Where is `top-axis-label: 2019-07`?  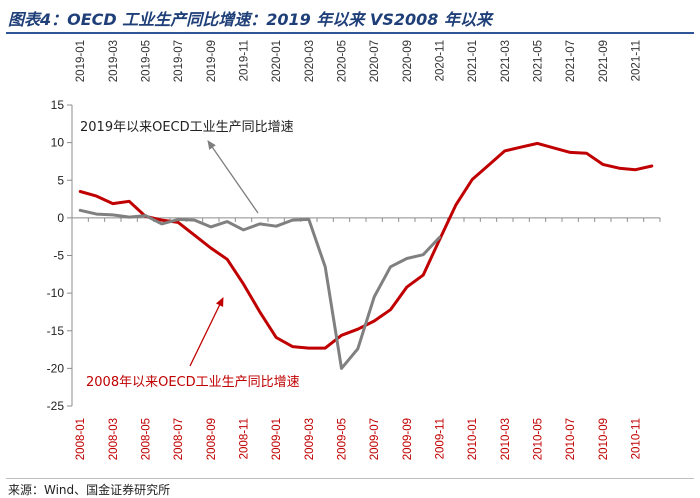 top-axis-label: 2019-07 is located at coordinates (179, 61).